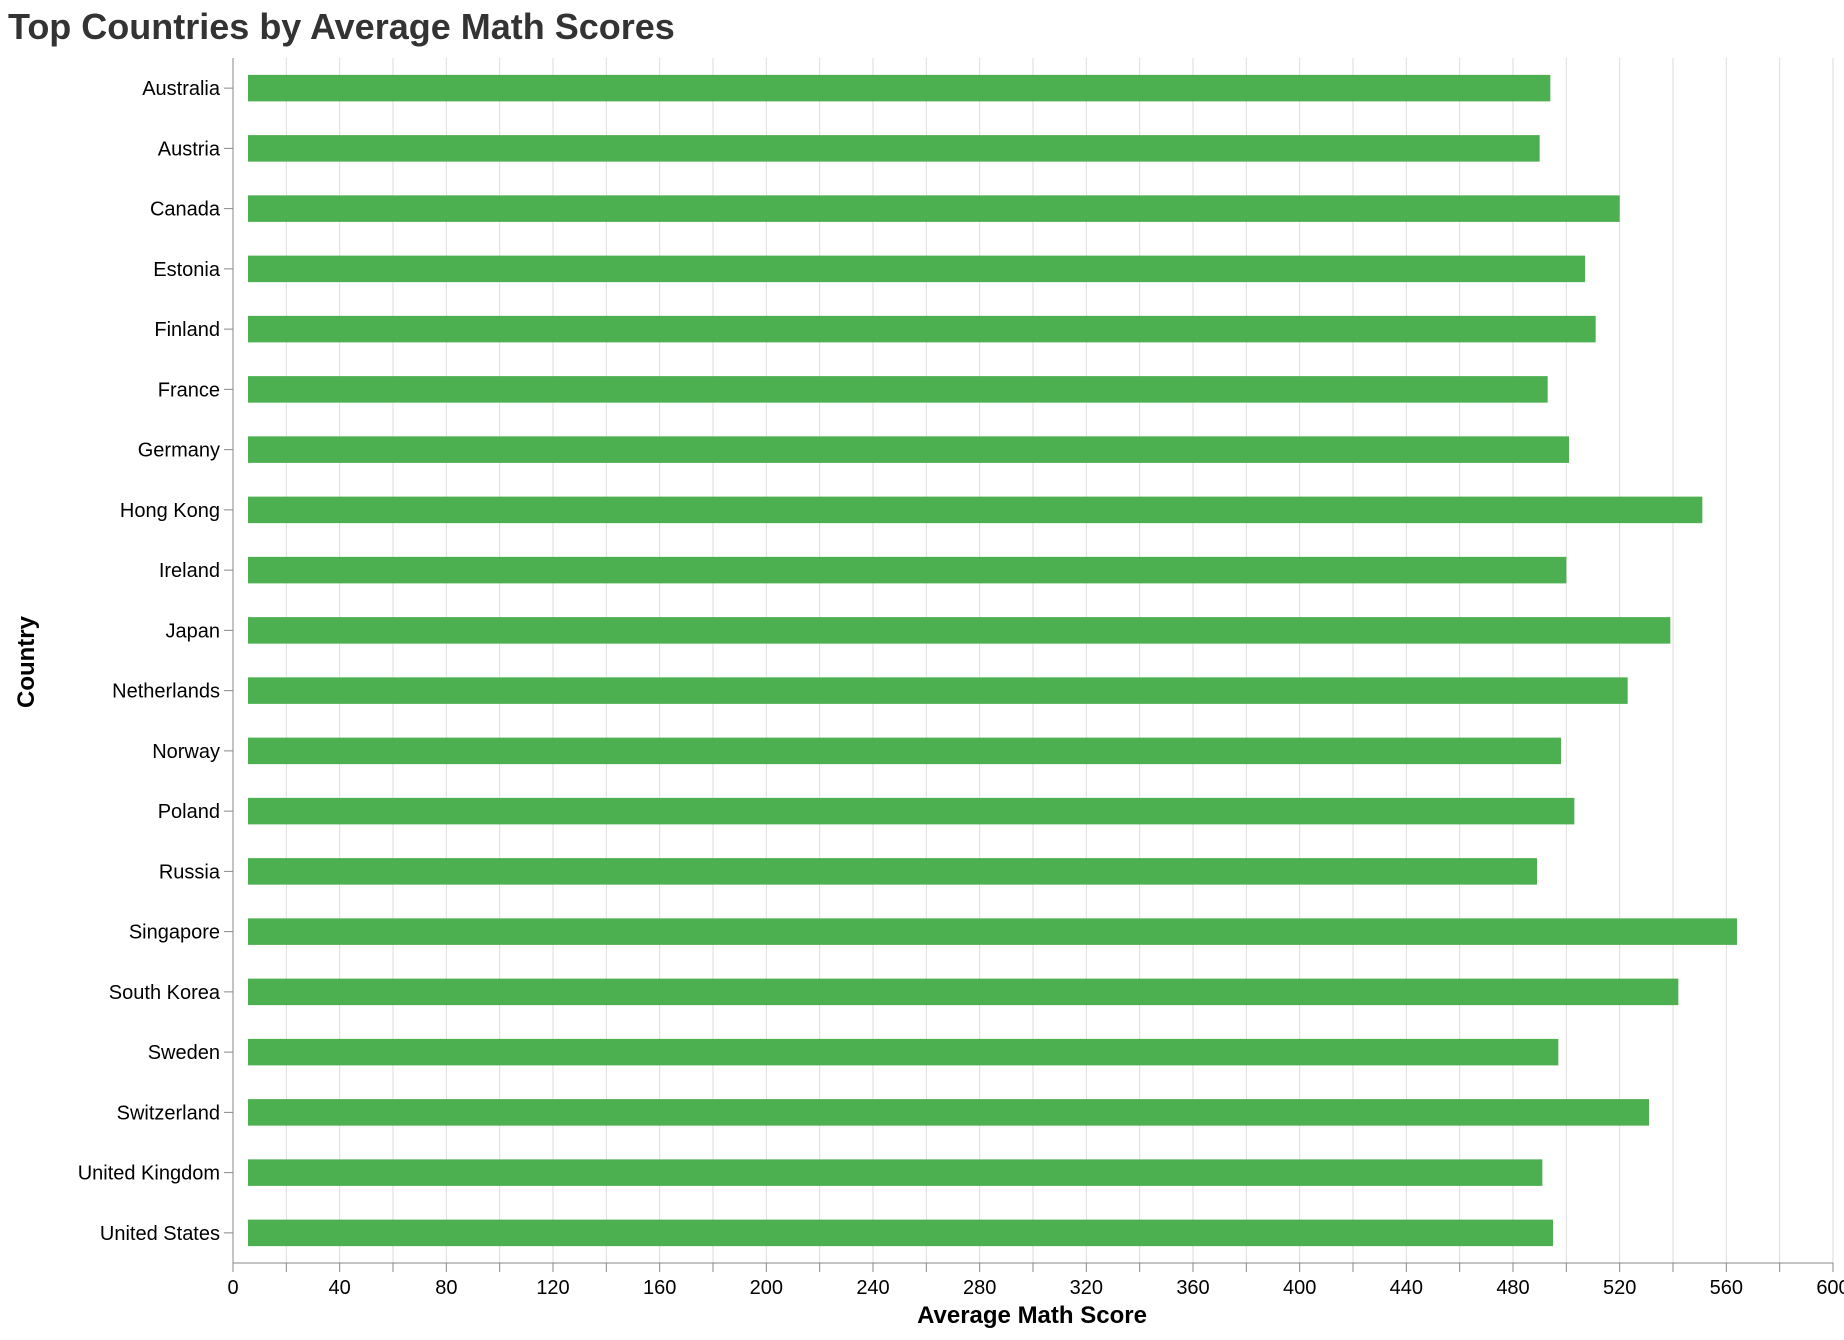 Image resolution: width=1844 pixels, height=1340 pixels. I want to click on bar-austria, so click(894, 148).